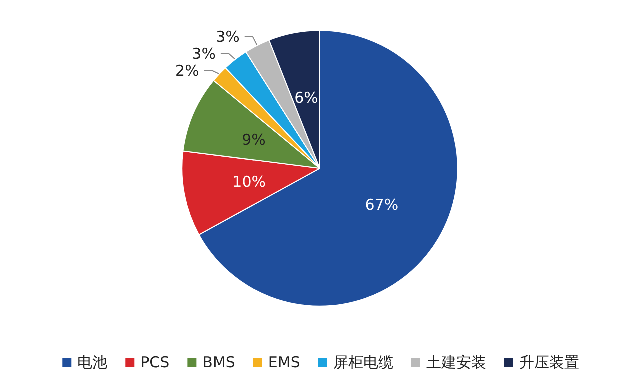 The height and width of the screenshot is (383, 640). Describe the element at coordinates (249, 182) in the screenshot. I see `data-label: 10%` at that location.